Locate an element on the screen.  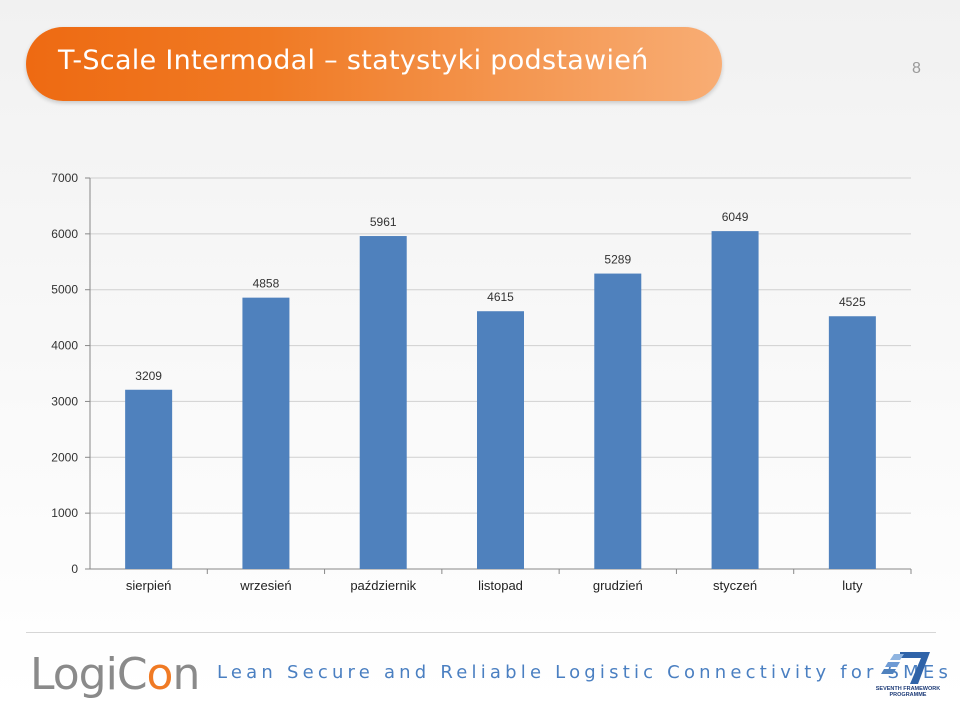
y-tick-label: 3000 is located at coordinates (64, 401).